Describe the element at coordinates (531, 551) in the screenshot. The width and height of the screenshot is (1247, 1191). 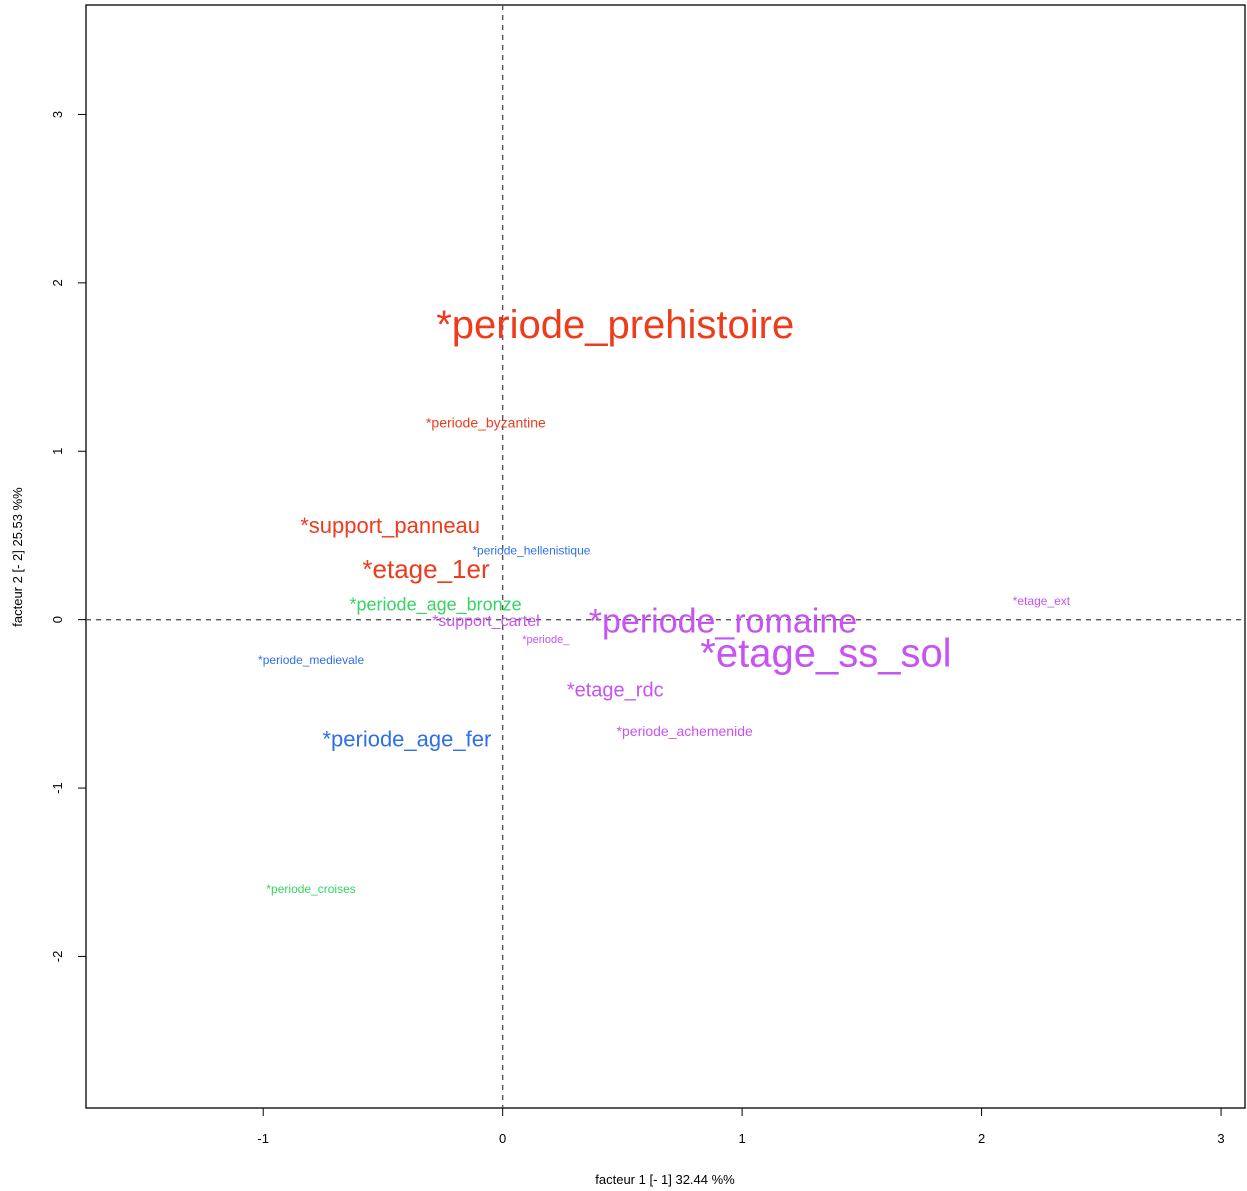
I see `point-label: *periode_hellenistique` at that location.